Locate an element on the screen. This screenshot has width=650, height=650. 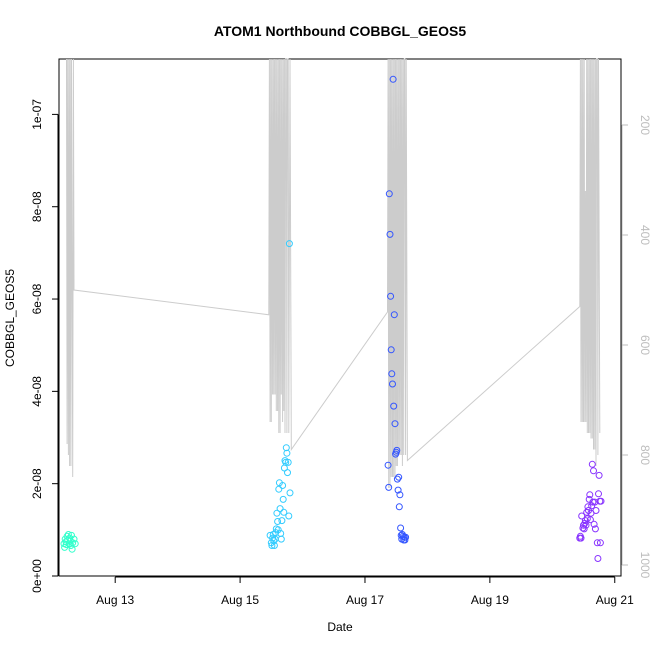
y-tick-label: 2e-08 is located at coordinates (37, 483).